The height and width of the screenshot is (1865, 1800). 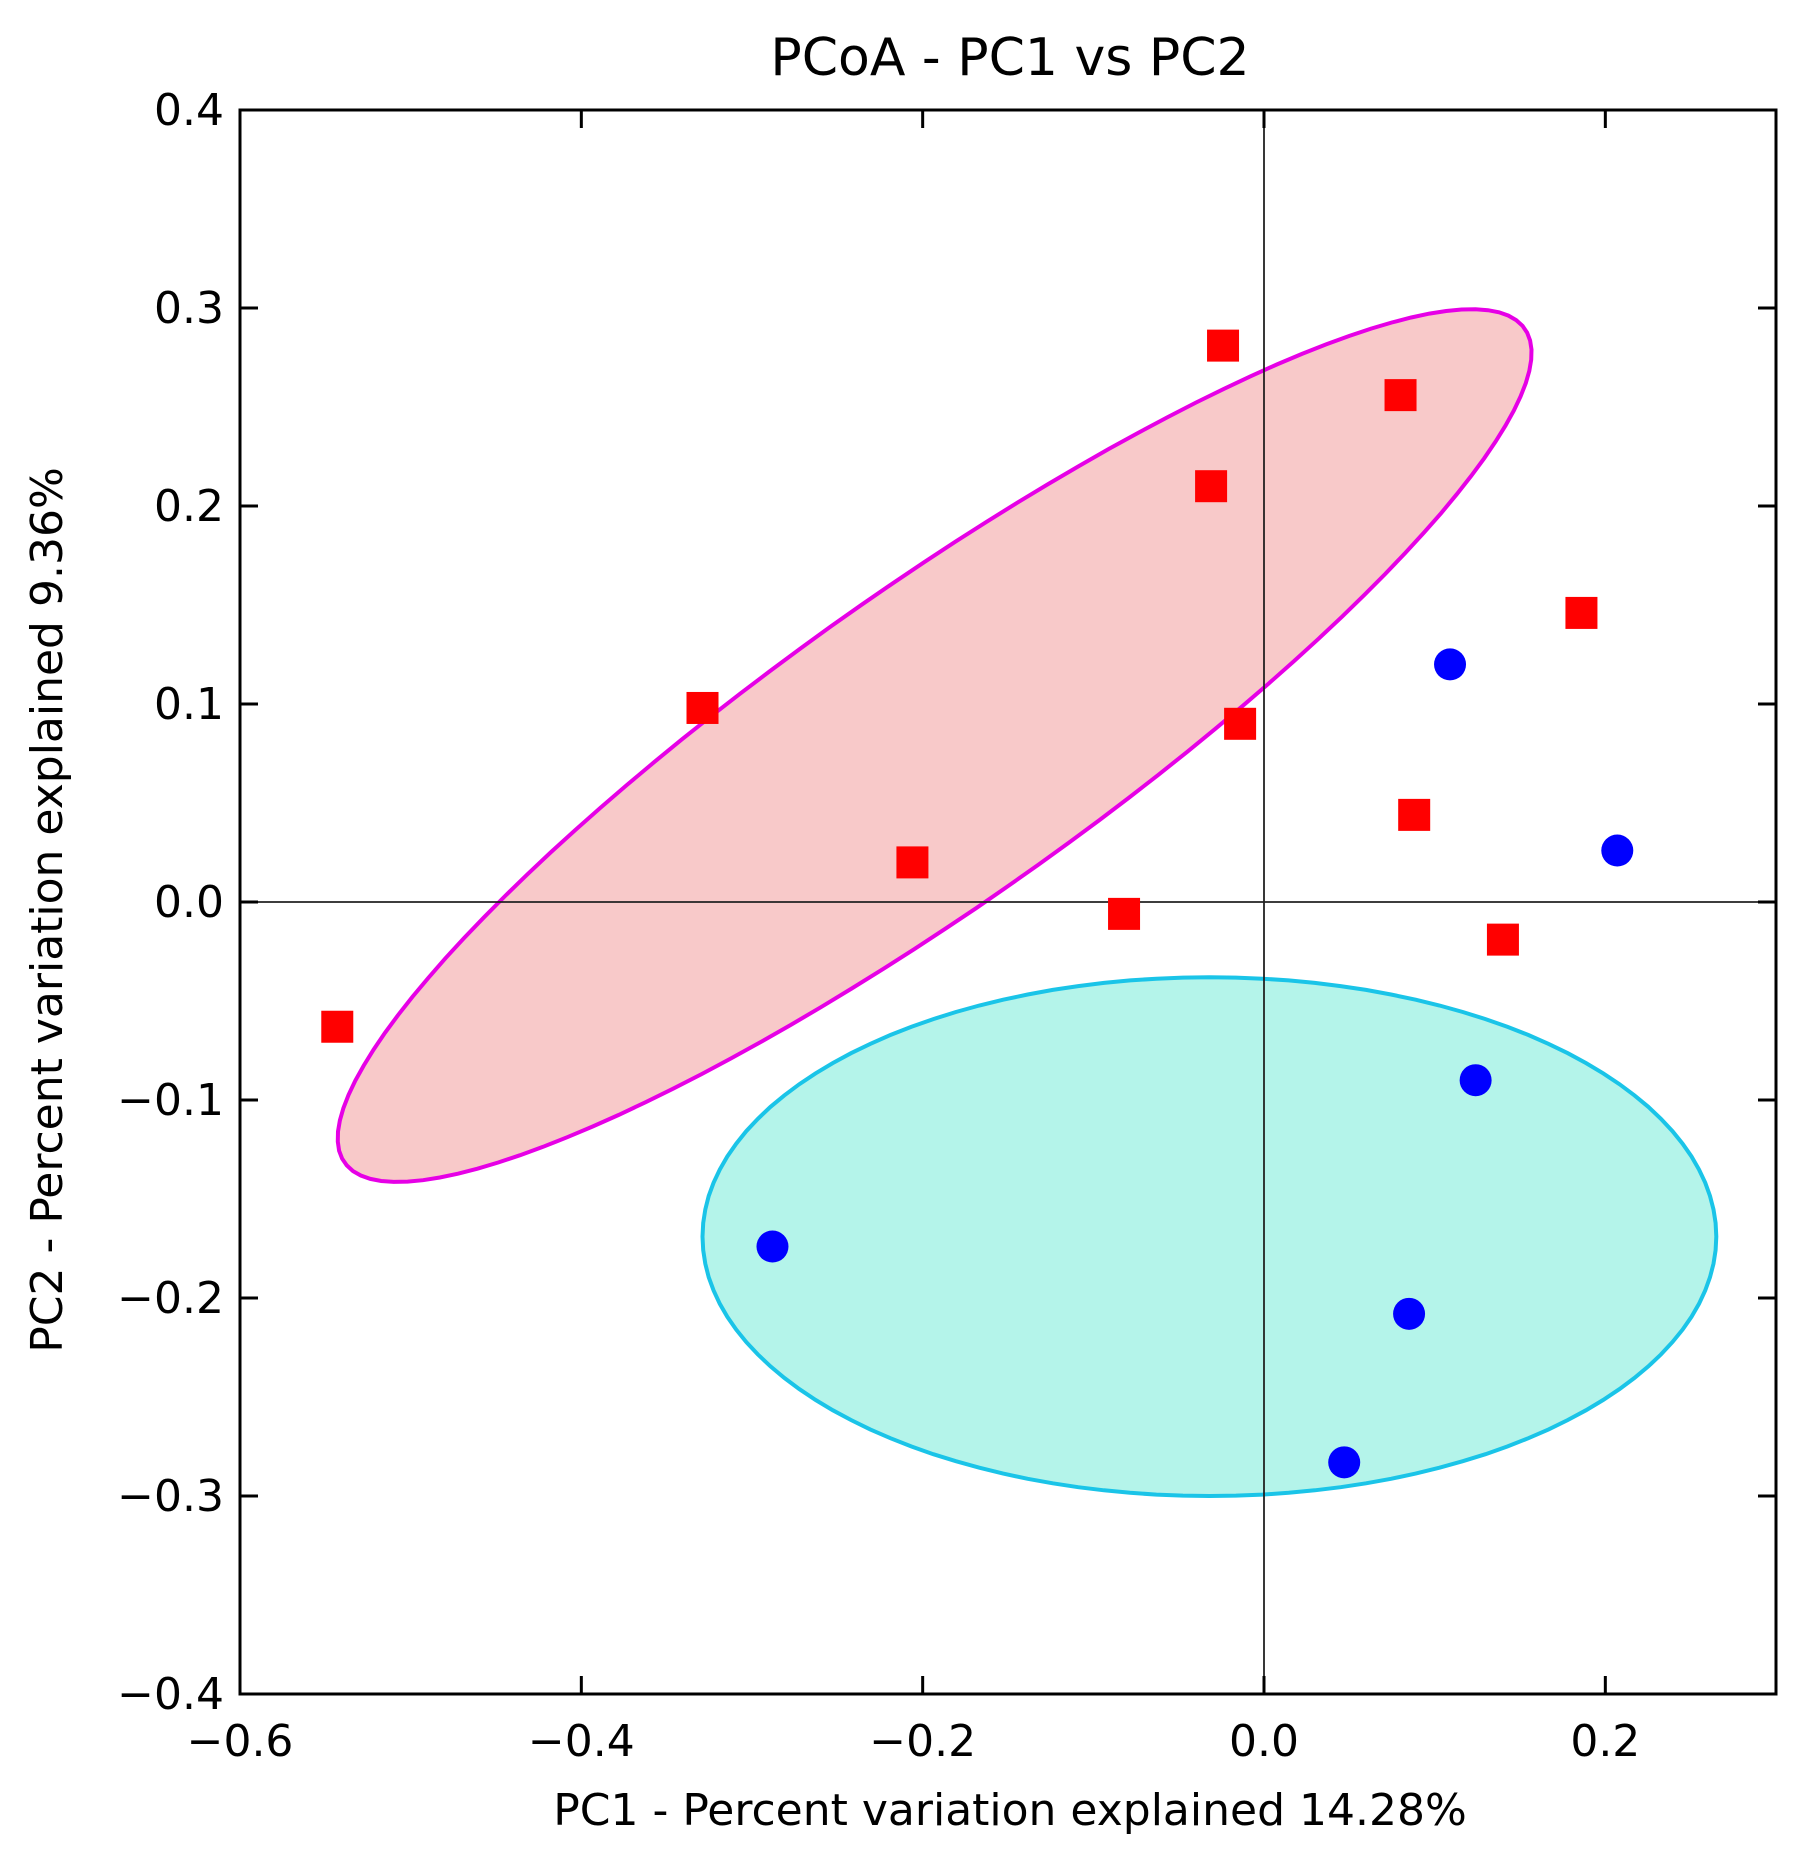 What do you see at coordinates (1605, 1741) in the screenshot?
I see `x-tick-label: 0.2` at bounding box center [1605, 1741].